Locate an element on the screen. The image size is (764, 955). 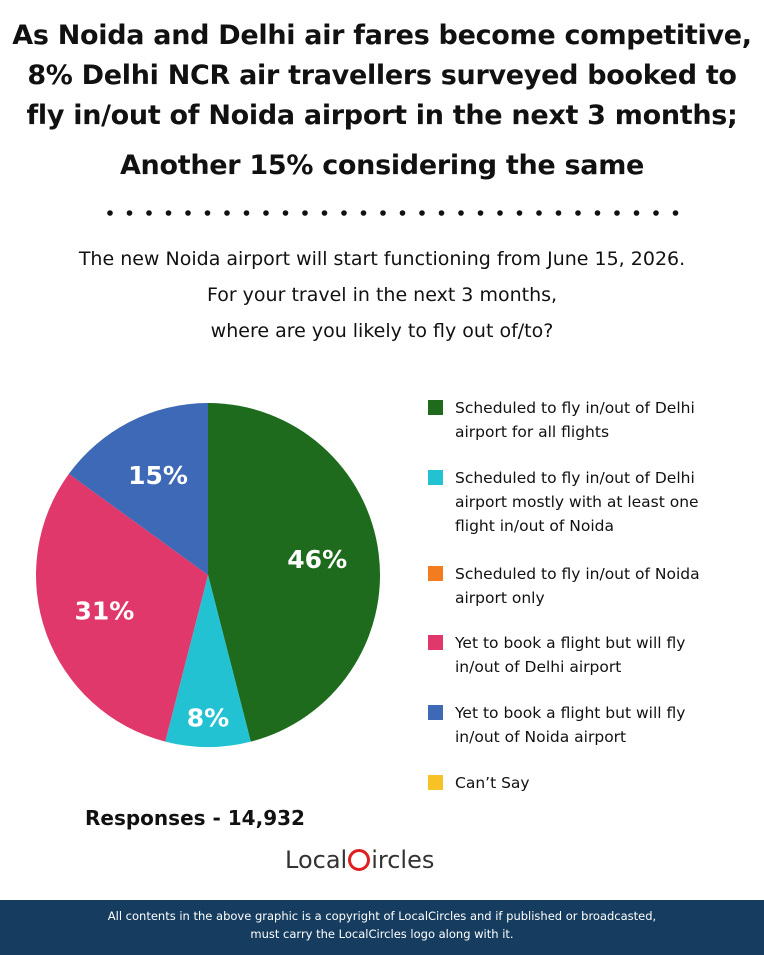
logo: Local ircles is located at coordinates (359, 860).